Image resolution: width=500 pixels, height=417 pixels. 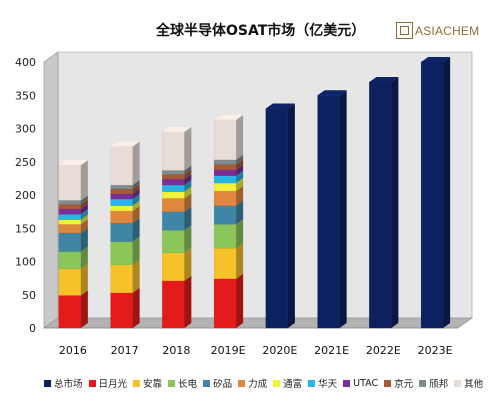 What do you see at coordinates (51, 190) in the screenshot?
I see `chart-side-wall` at bounding box center [51, 190].